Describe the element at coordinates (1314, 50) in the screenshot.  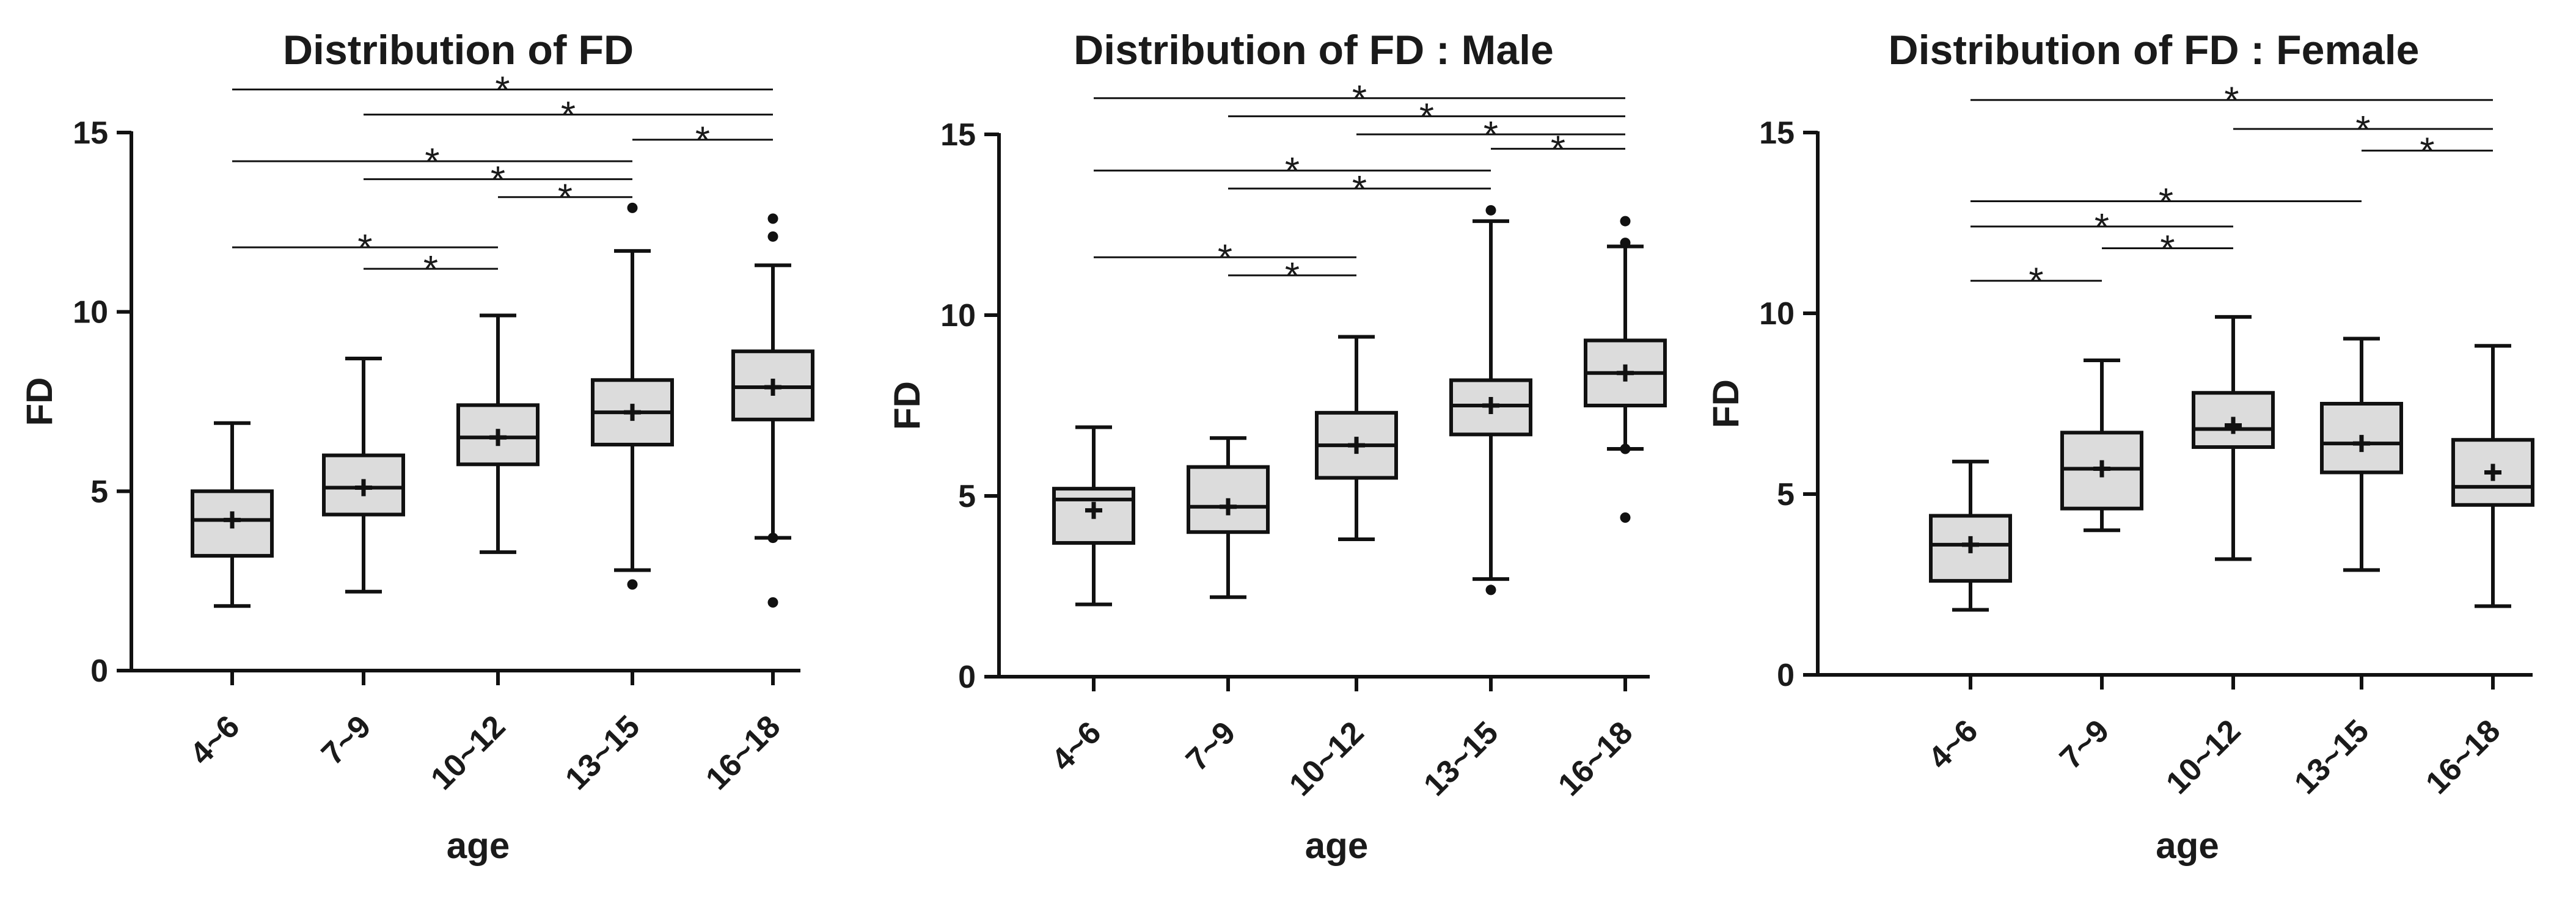
I see `chart-title: Distribution of FD : Male` at that location.